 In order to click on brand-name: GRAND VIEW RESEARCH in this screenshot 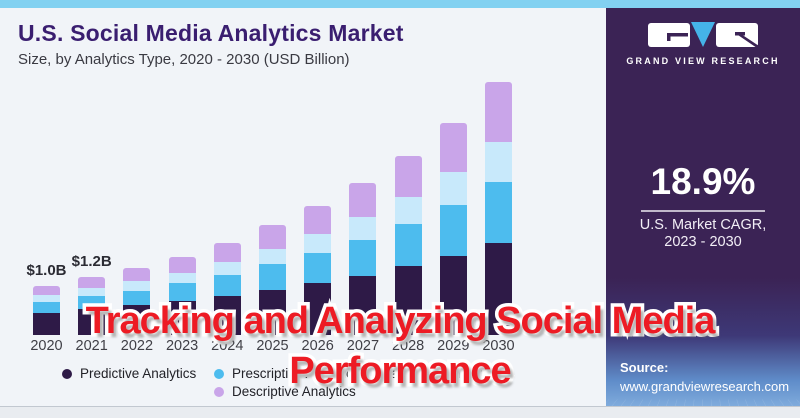, I will do `click(703, 61)`.